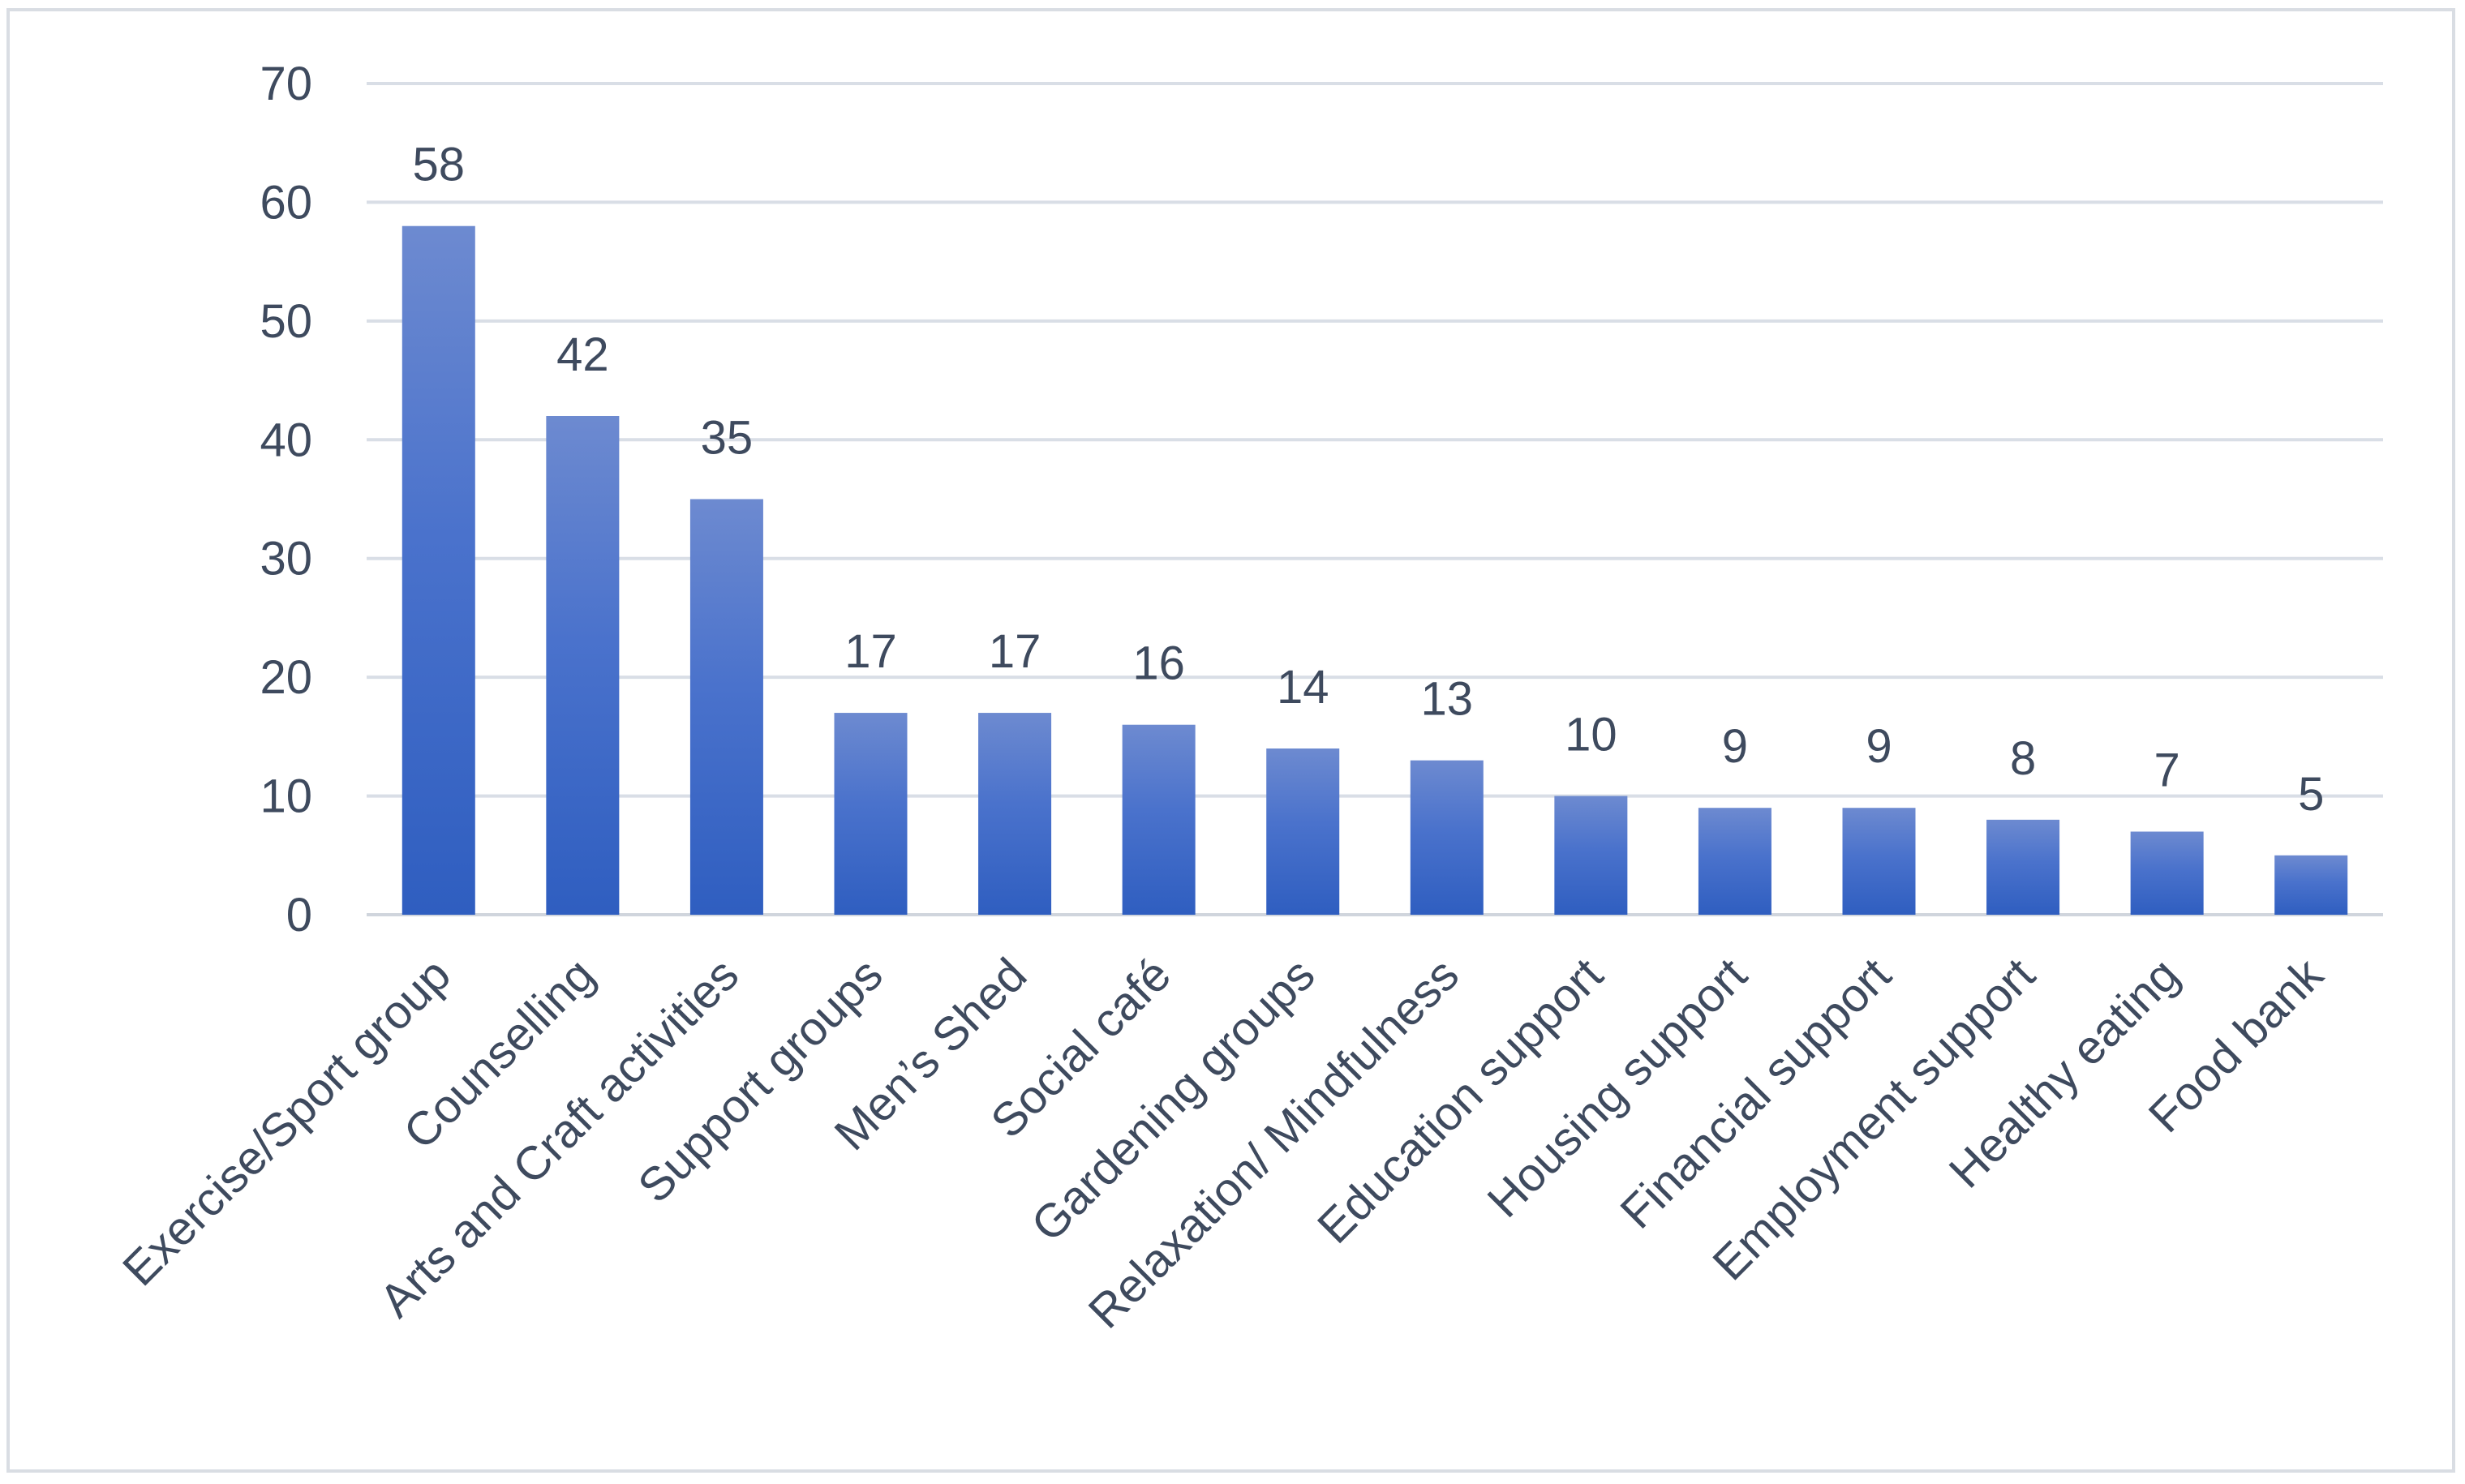 This screenshot has width=2465, height=1484. I want to click on data-label-9: 9, so click(1735, 746).